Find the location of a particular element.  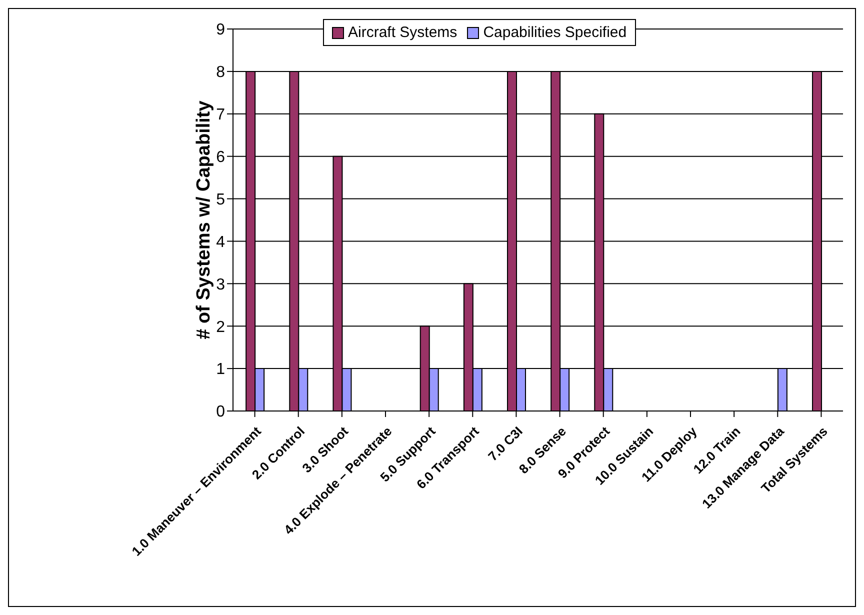

y-tick-label: 3 is located at coordinates (221, 285).